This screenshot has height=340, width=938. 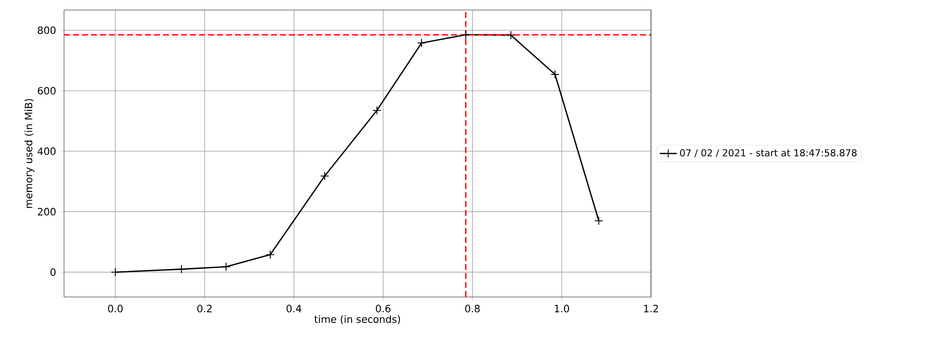 I want to click on x-tick-label: 0.0, so click(x=115, y=308).